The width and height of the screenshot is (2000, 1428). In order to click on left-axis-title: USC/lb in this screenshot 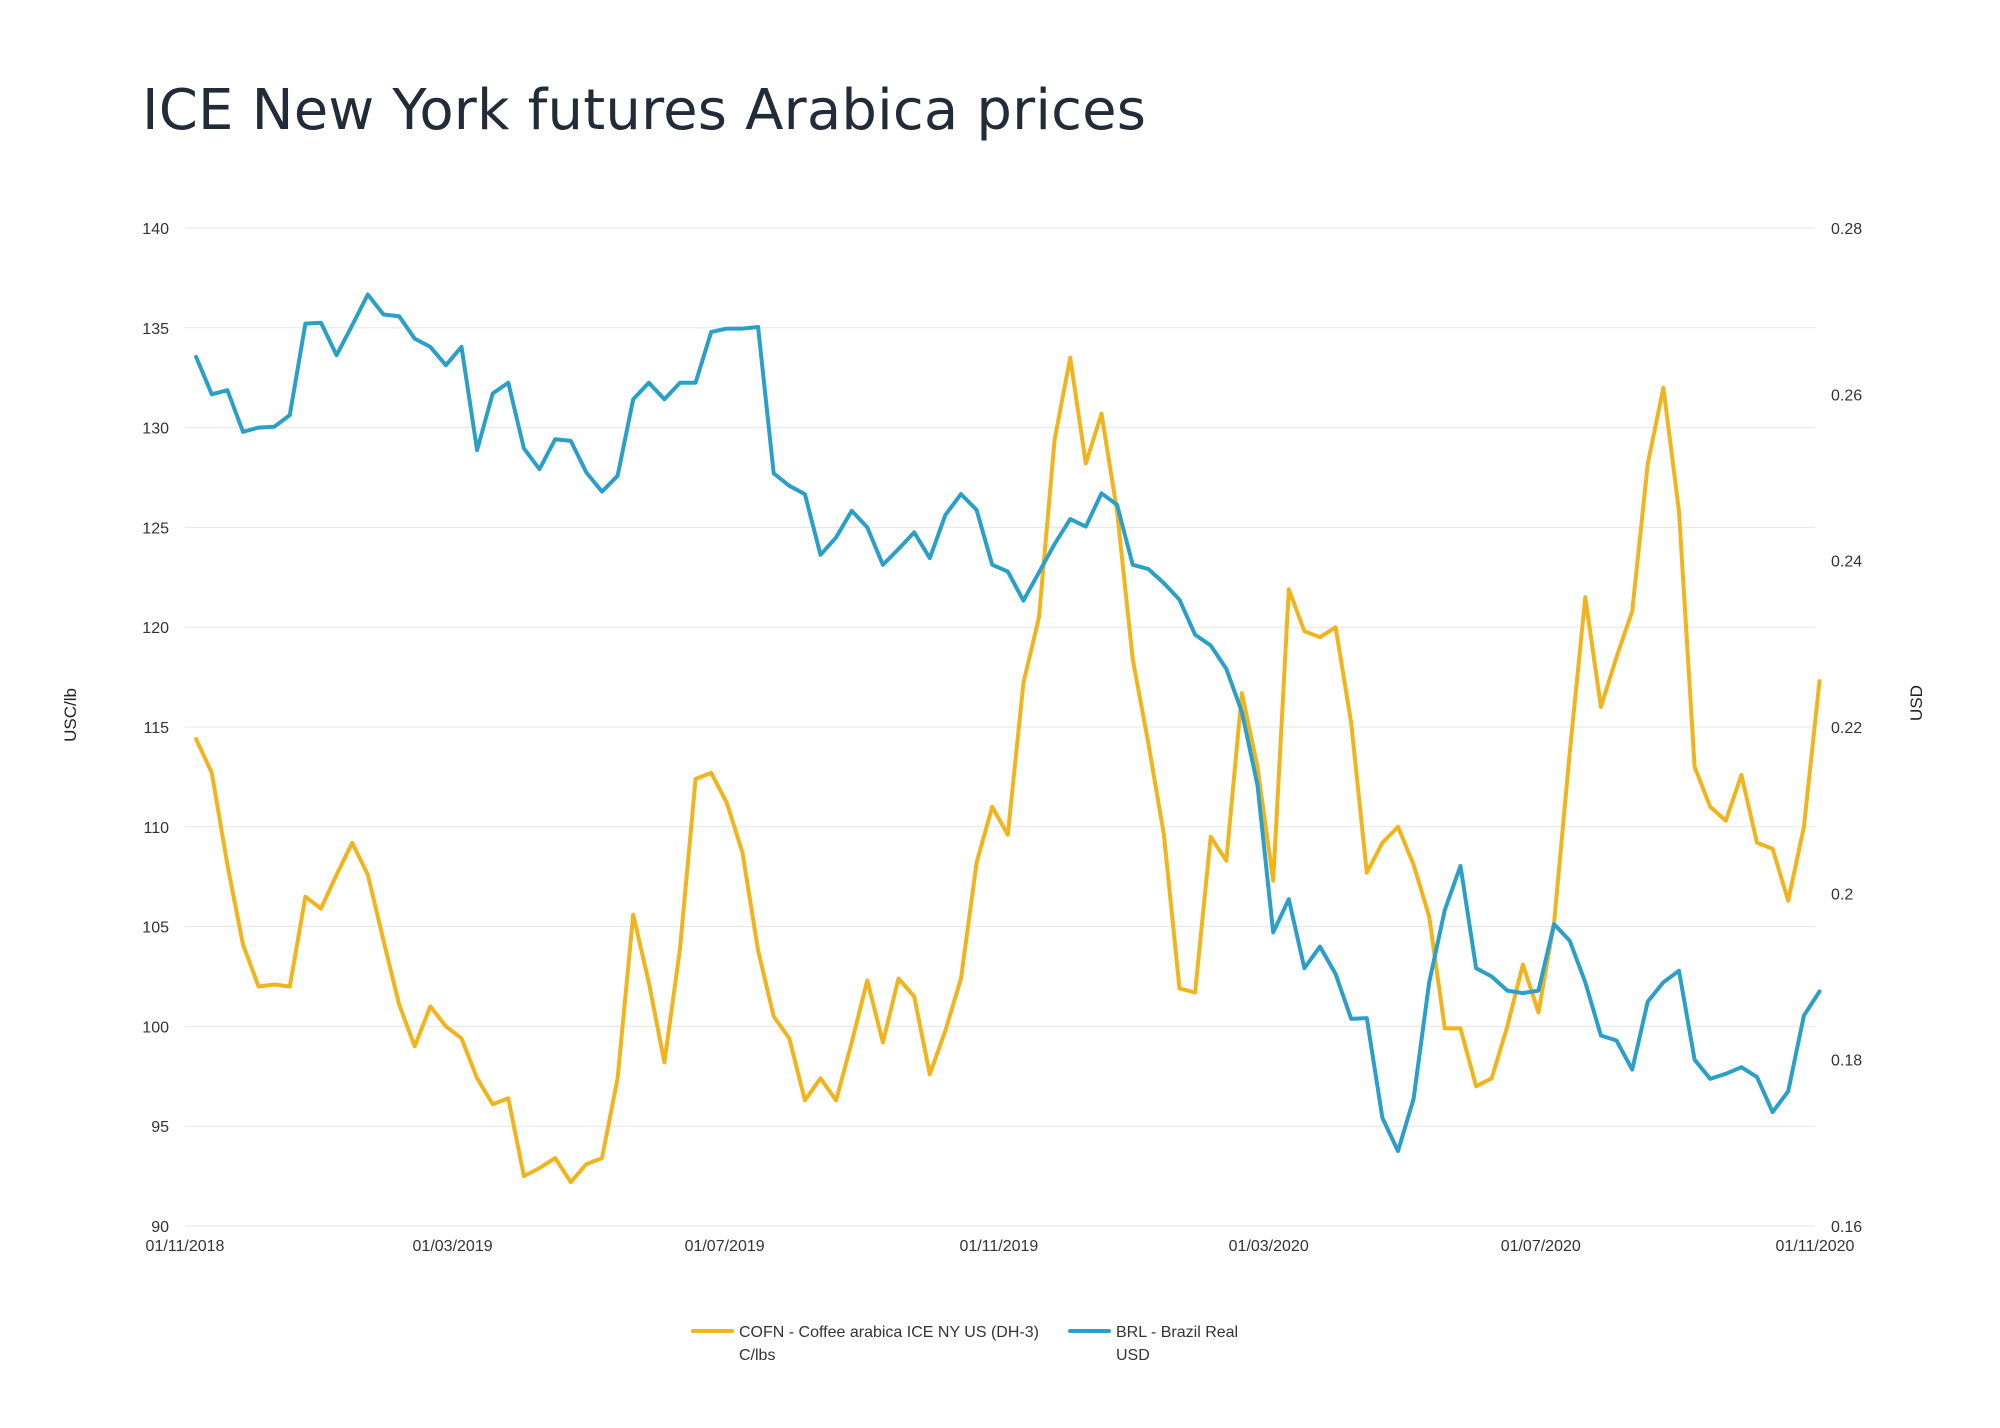, I will do `click(70, 715)`.